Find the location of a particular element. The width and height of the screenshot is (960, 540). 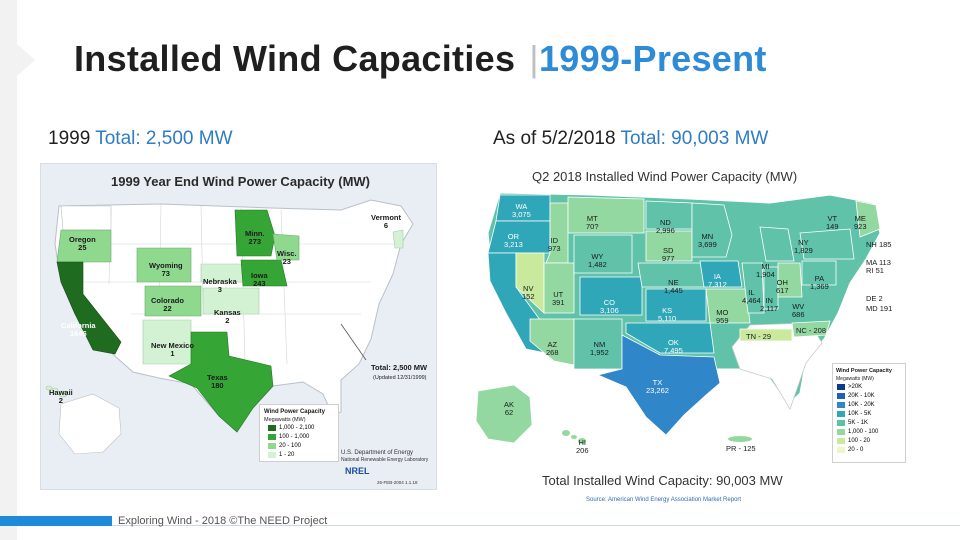

legend-2018-bin-6: 100 - 20 is located at coordinates (853, 441).